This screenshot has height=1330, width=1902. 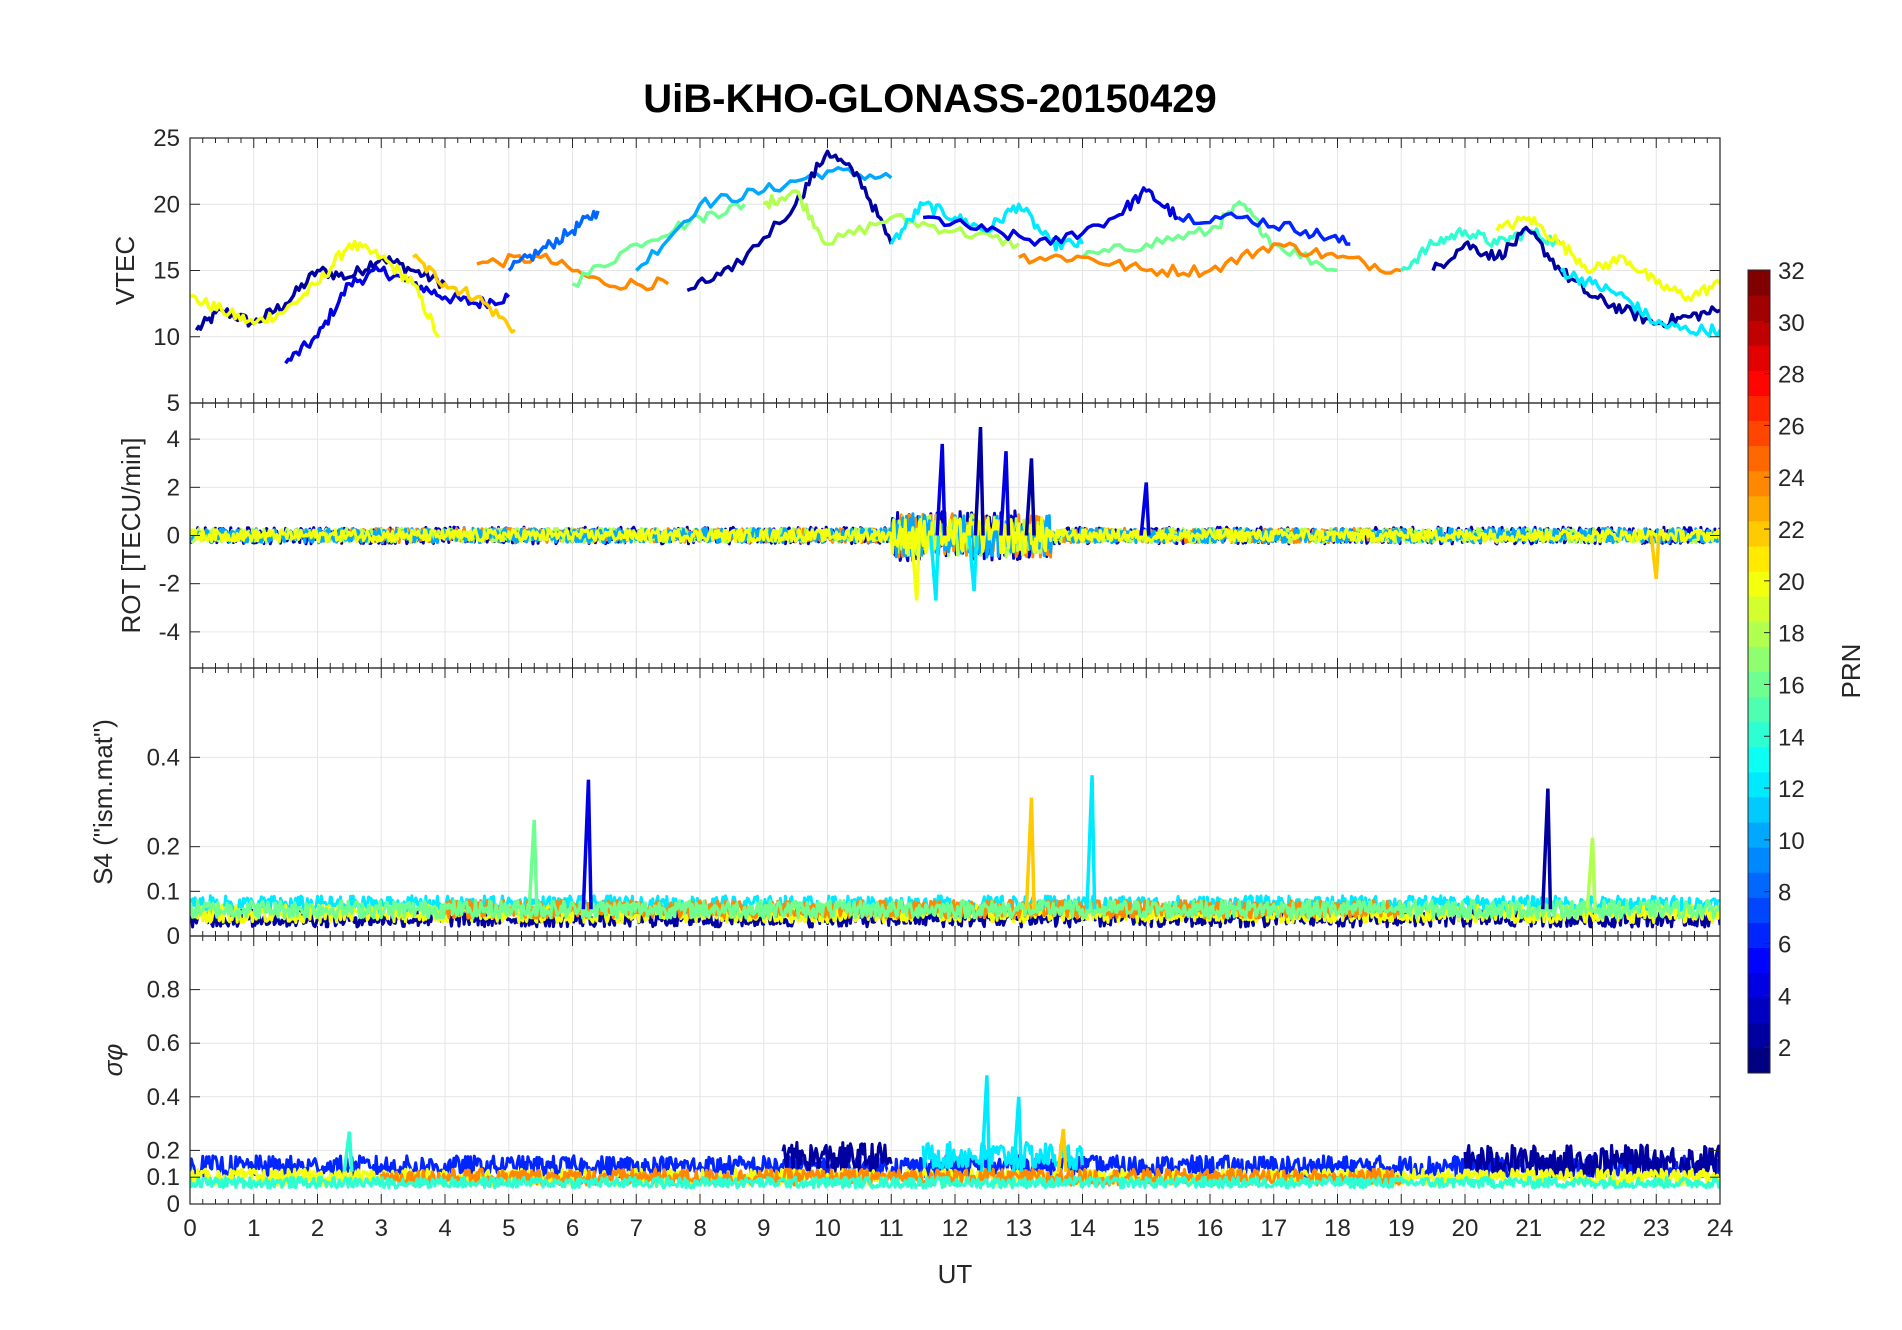 I want to click on x-tick-label: 0, so click(x=189, y=1228).